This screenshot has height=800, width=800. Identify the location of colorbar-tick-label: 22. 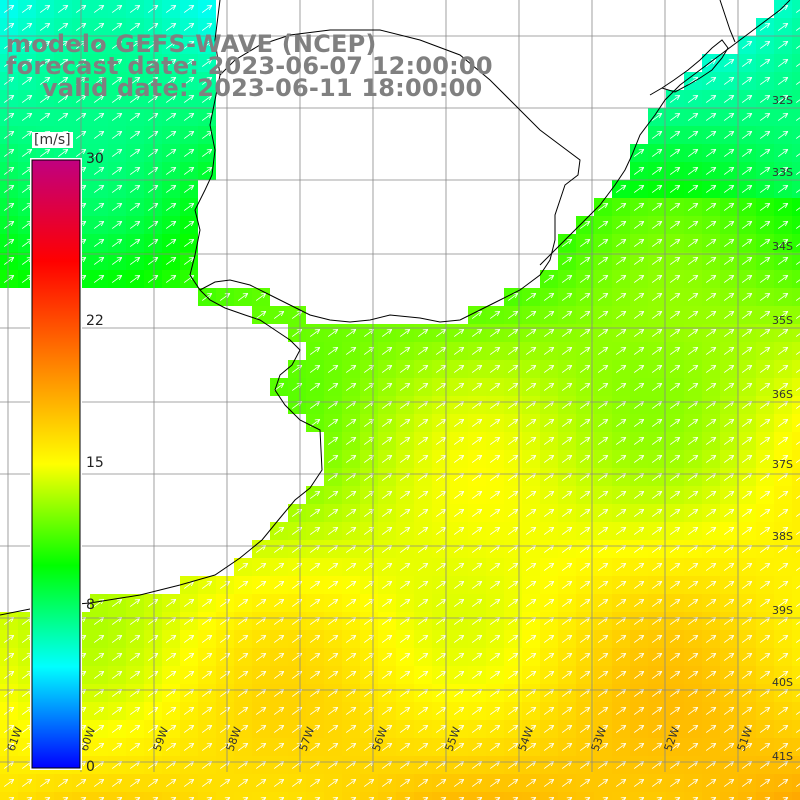
(95, 321).